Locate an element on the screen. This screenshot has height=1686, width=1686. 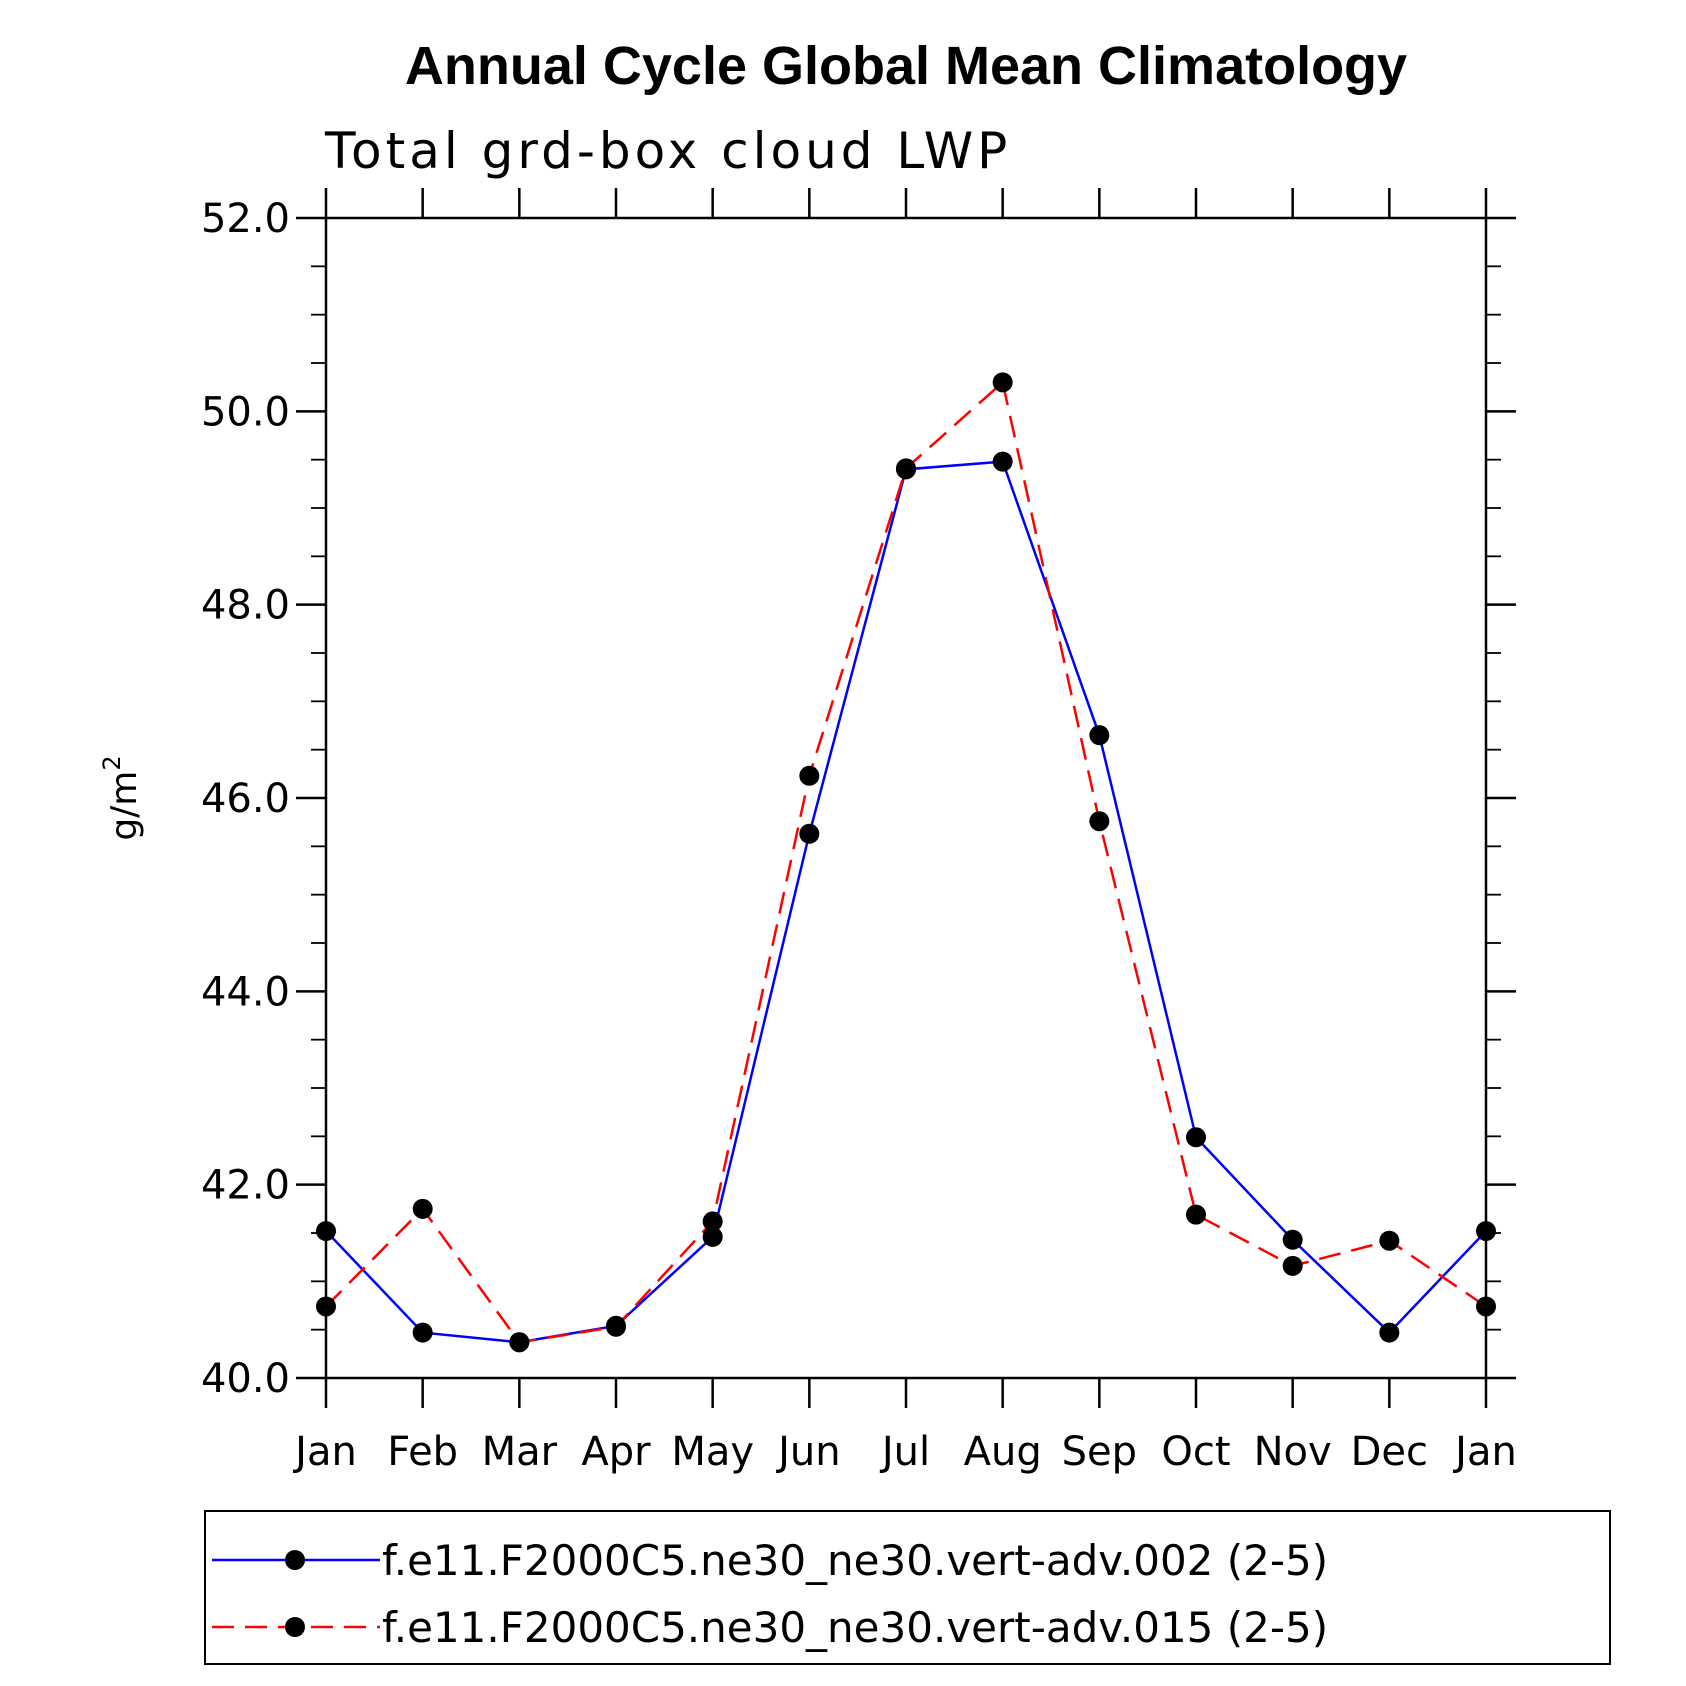
y-tick-label: 48.0 is located at coordinates (245, 606).